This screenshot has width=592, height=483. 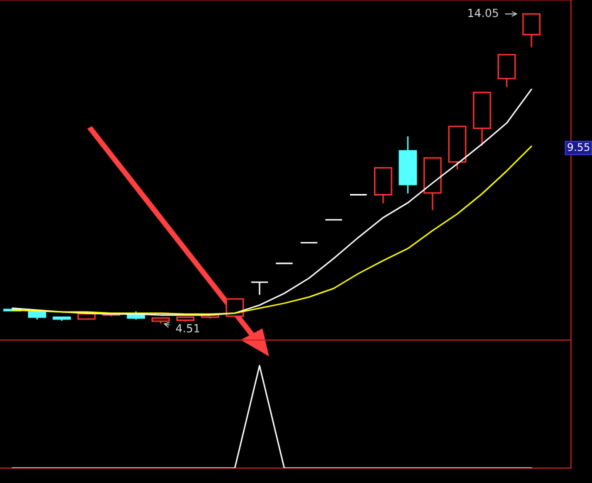 What do you see at coordinates (579, 147) in the screenshot?
I see `text: 9.55` at bounding box center [579, 147].